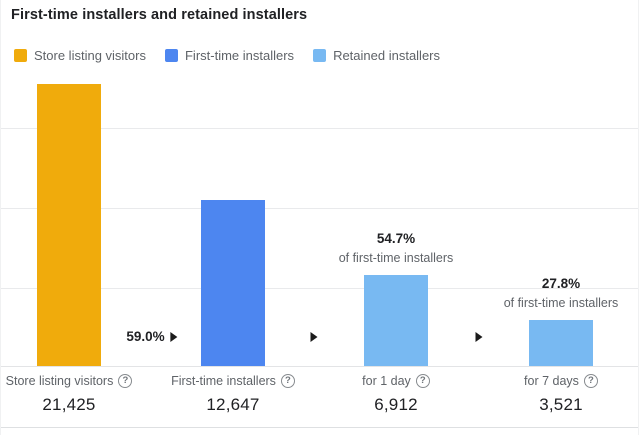 The image size is (639, 435). Describe the element at coordinates (396, 248) in the screenshot. I see `retention-annotation-1-day: 54.7% of first-time installers` at that location.